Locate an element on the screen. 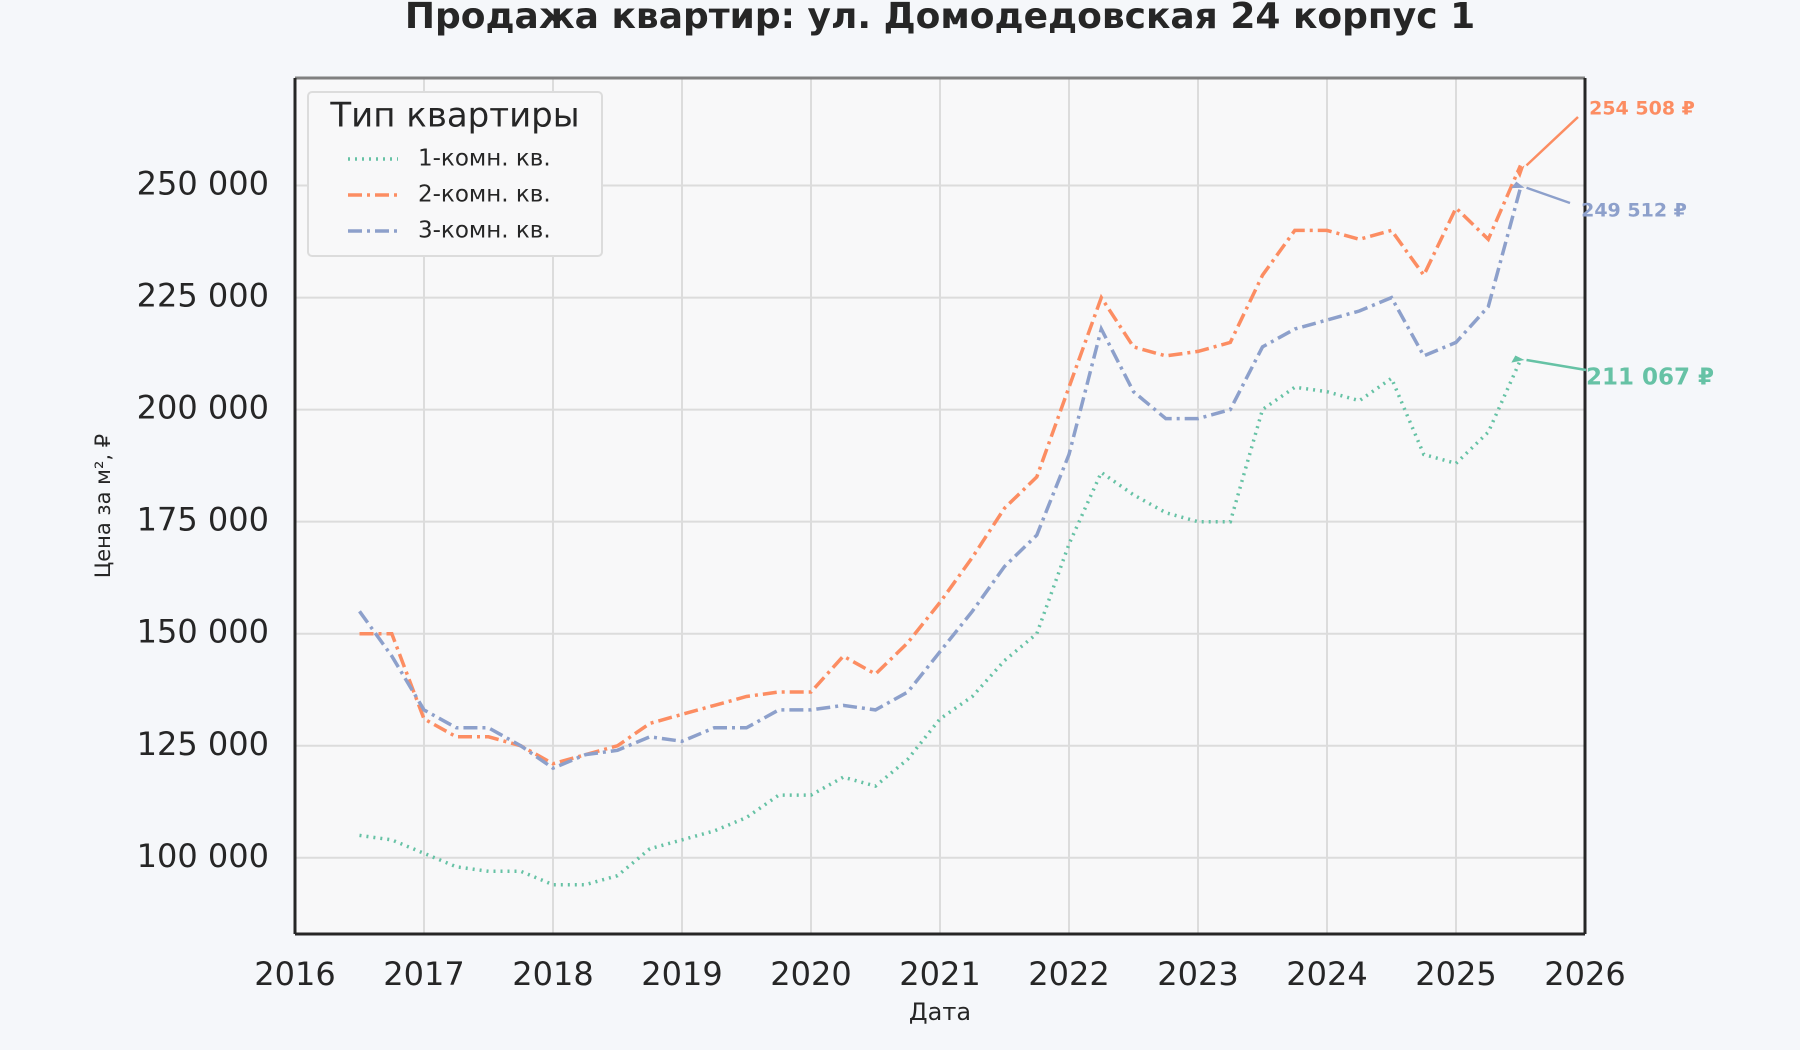 The width and height of the screenshot is (1800, 1050). annotation: 249 512 ₽ is located at coordinates (1634, 211).